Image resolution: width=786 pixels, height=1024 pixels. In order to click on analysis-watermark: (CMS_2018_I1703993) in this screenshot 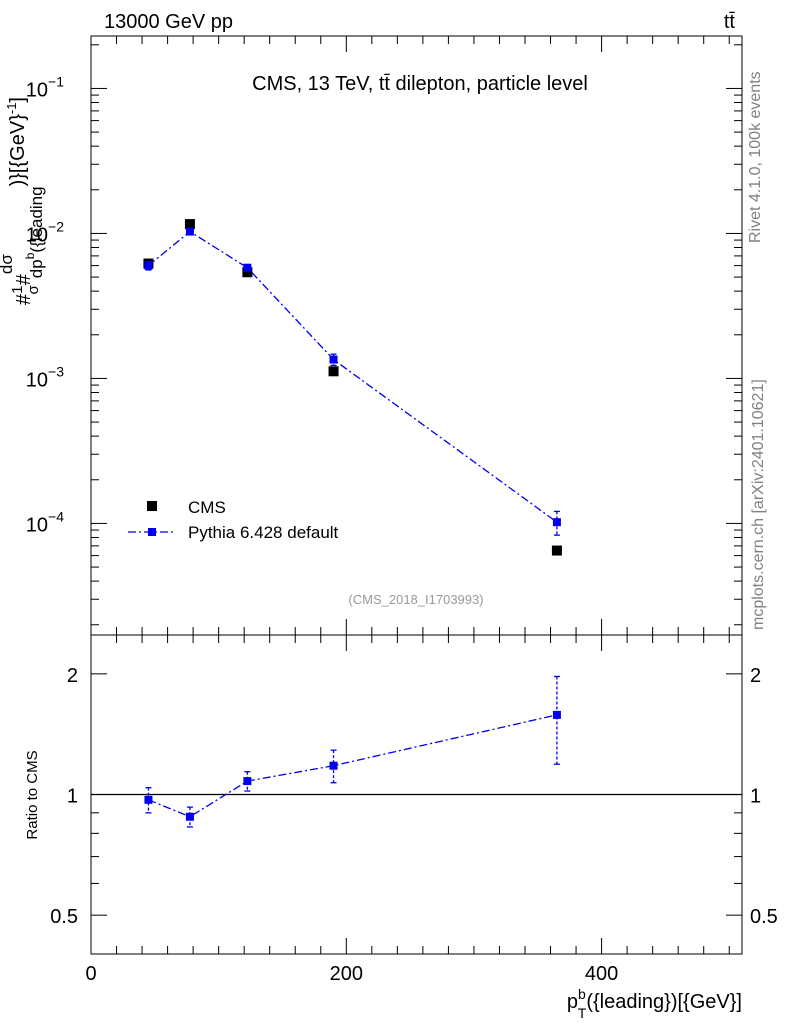, I will do `click(415, 599)`.